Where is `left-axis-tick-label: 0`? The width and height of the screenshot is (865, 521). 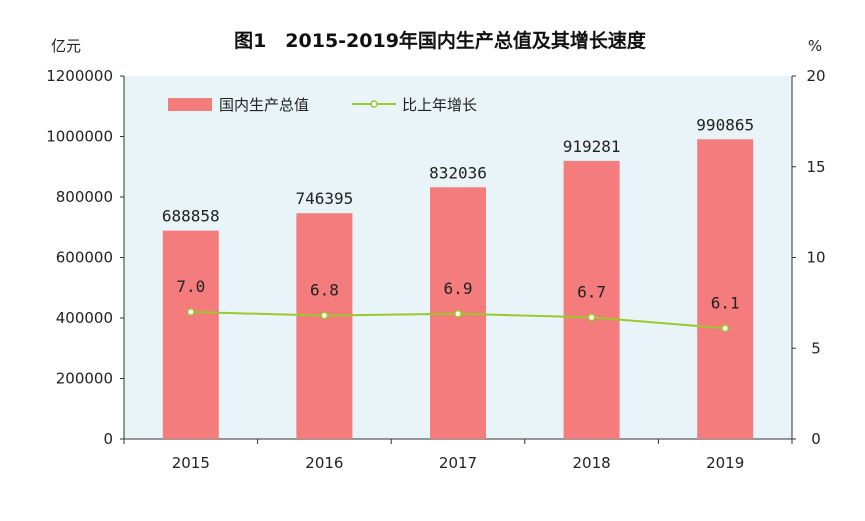
left-axis-tick-label: 0 is located at coordinates (108, 439).